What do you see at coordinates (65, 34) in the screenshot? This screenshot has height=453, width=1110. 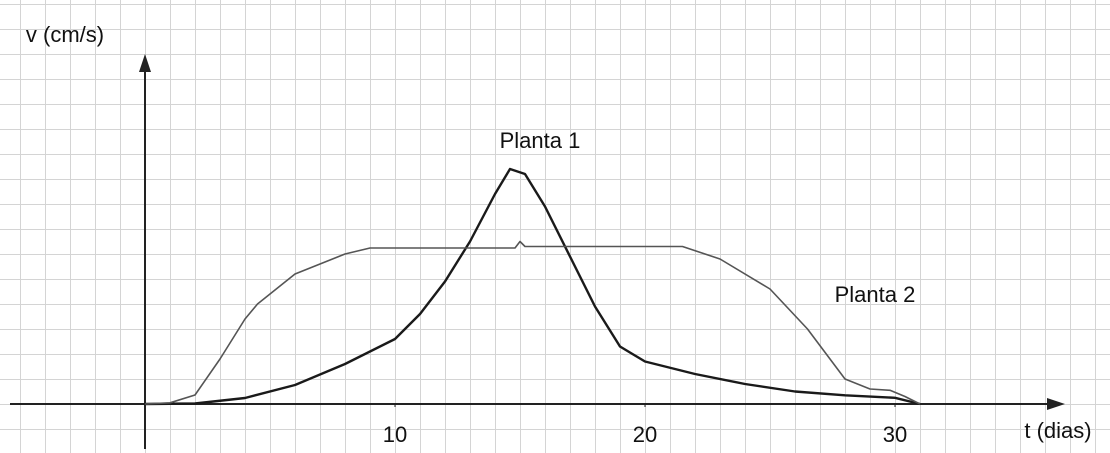 I see `y-axis-label: v (cm/s)` at bounding box center [65, 34].